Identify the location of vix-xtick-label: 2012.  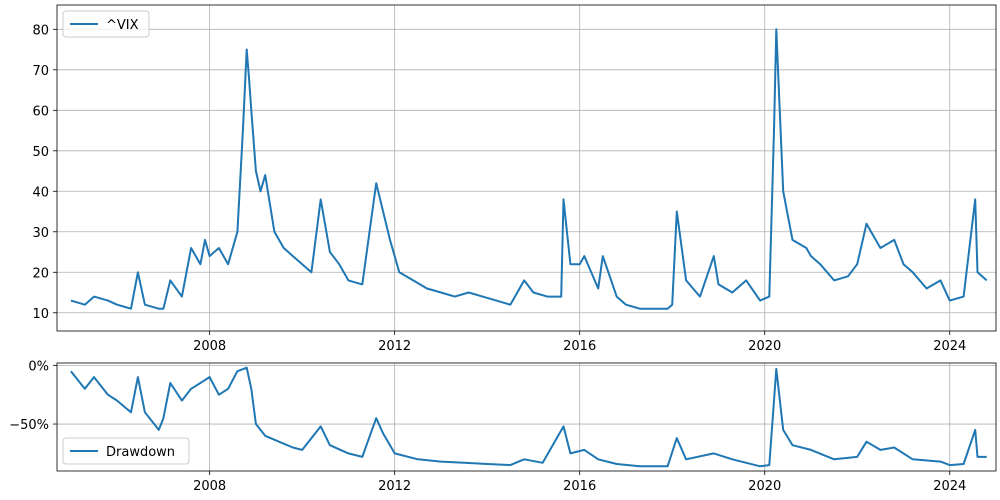
(394, 346).